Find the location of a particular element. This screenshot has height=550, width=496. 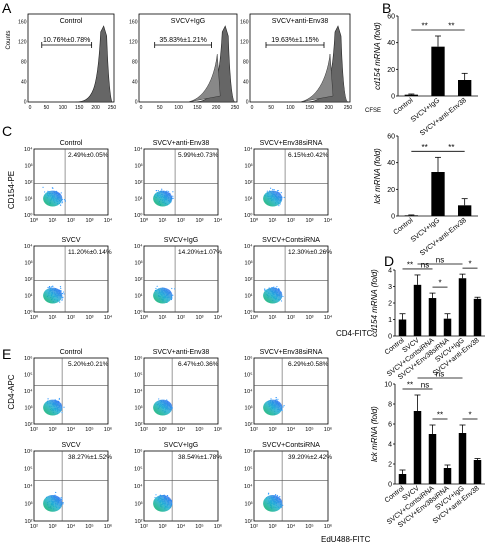

y-tick-label: 20 is located at coordinates (391, 190).